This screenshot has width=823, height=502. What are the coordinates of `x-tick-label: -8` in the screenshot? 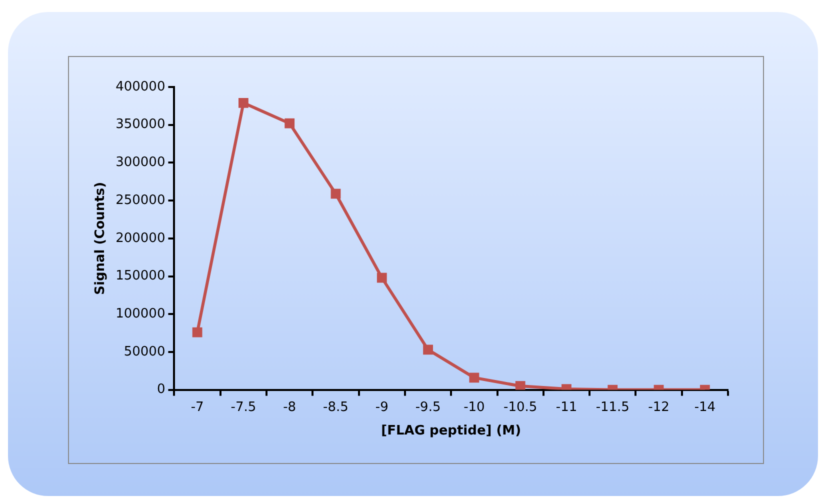 It's located at (289, 407).